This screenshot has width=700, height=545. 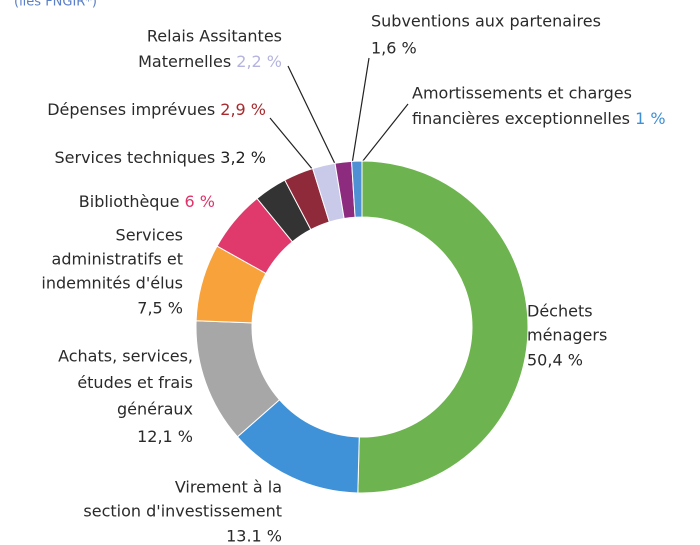 What do you see at coordinates (243, 109) in the screenshot?
I see `value-label: 2,9 %` at bounding box center [243, 109].